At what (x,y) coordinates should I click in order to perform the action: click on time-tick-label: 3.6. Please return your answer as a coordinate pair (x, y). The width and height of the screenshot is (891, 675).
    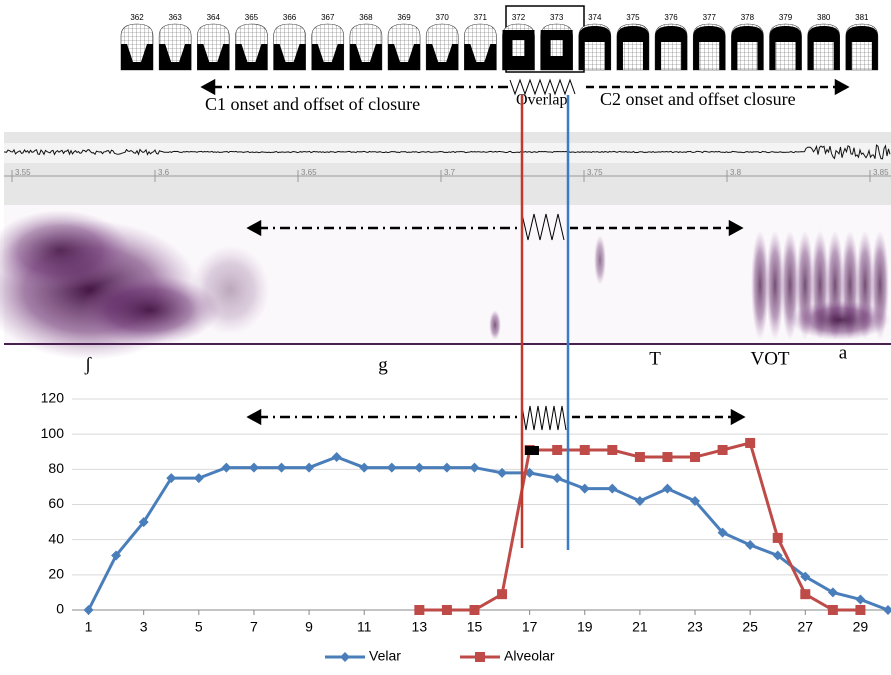
    Looking at the image, I should click on (164, 172).